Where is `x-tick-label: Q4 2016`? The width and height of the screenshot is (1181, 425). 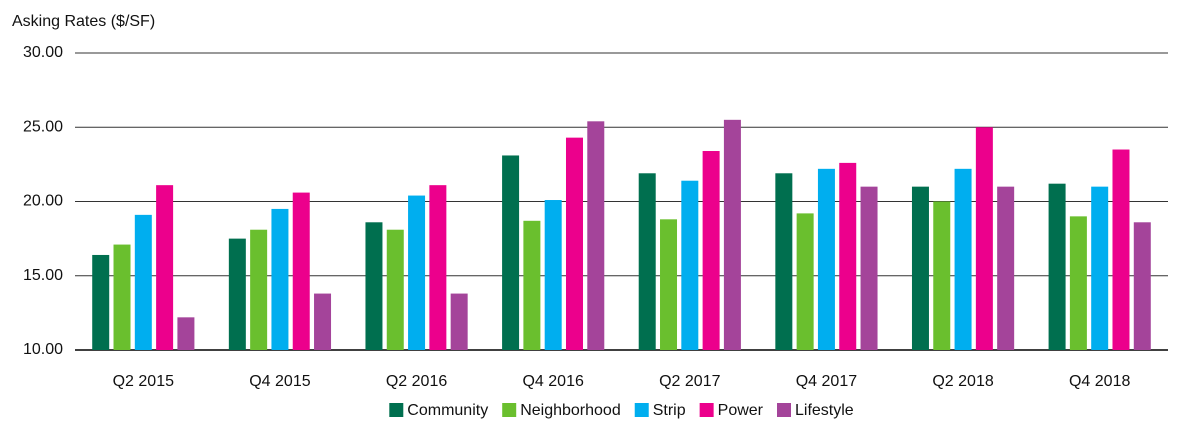 x-tick-label: Q4 2016 is located at coordinates (552, 381).